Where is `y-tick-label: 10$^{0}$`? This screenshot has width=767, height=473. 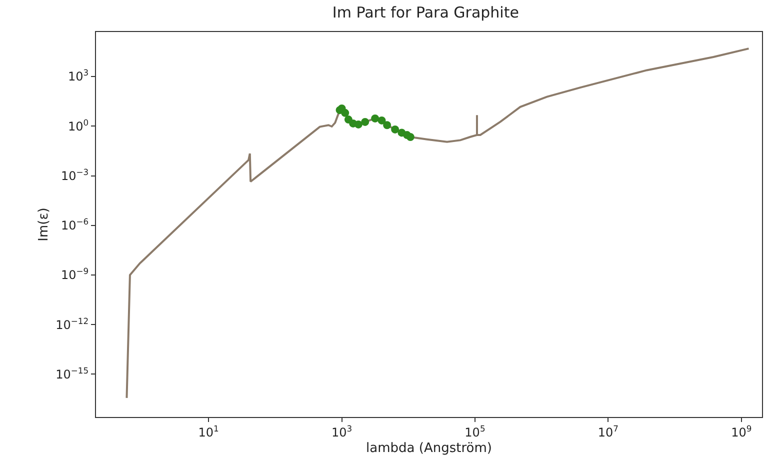
y-tick-label: 10$^{0}$ is located at coordinates (78, 125).